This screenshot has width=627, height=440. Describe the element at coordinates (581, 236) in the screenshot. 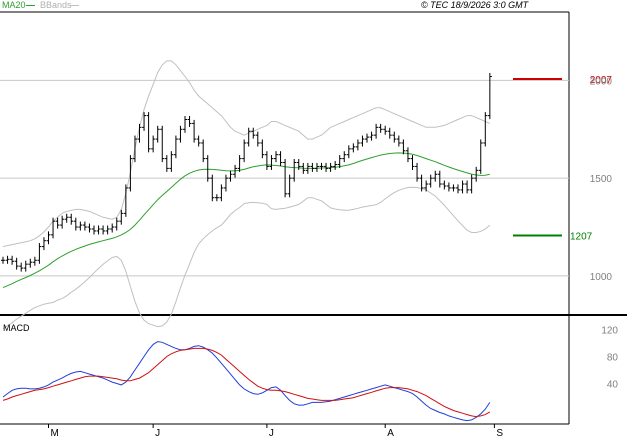

I see `support-label: 1207` at that location.